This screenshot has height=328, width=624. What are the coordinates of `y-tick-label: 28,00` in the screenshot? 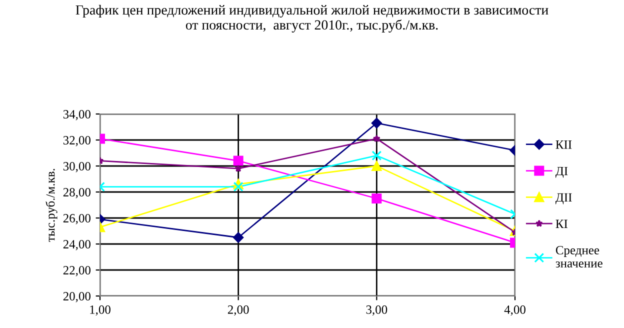 It's located at (76, 193).